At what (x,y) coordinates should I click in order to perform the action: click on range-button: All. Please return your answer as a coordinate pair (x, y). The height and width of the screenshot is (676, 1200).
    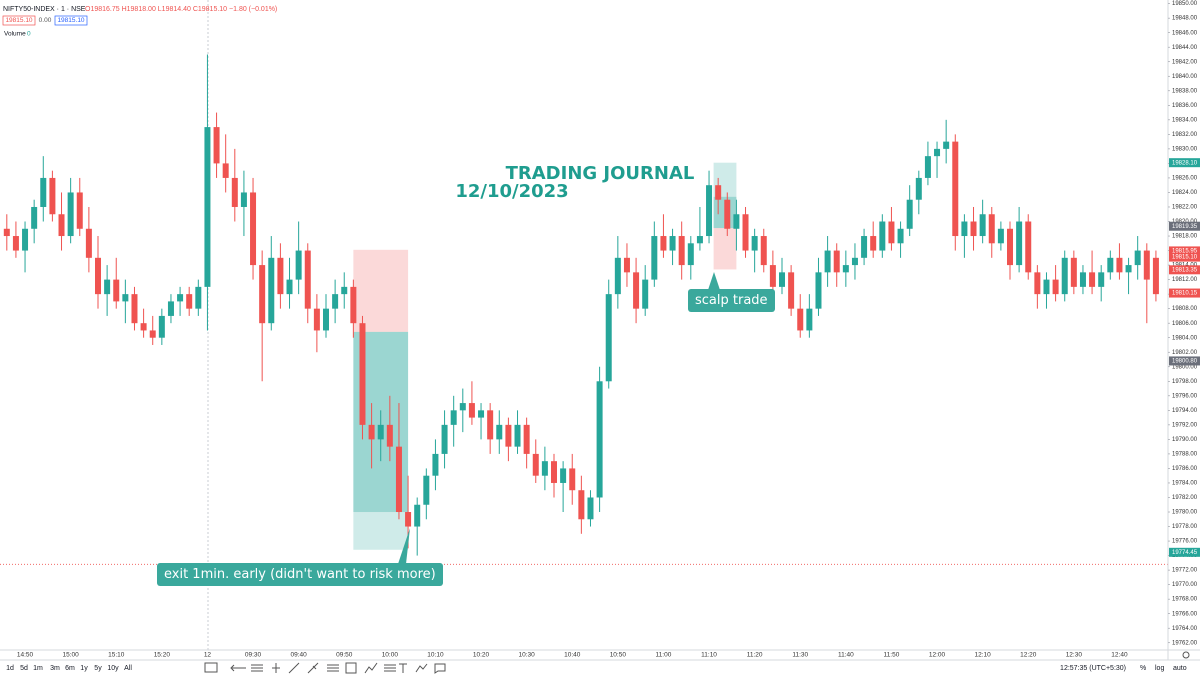
    Looking at the image, I should click on (128, 668).